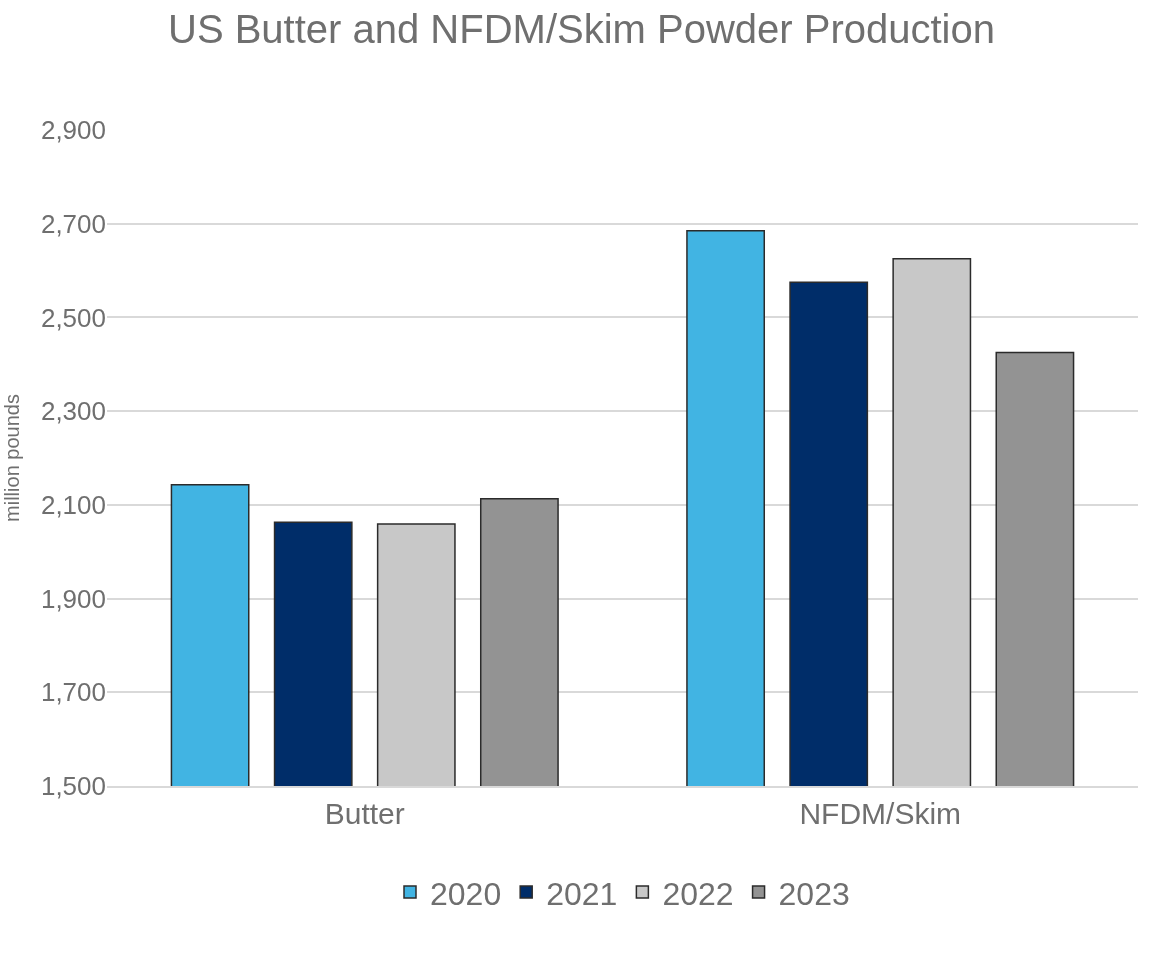 The width and height of the screenshot is (1163, 976). Describe the element at coordinates (73, 411) in the screenshot. I see `y-tick-label: 2,300` at that location.